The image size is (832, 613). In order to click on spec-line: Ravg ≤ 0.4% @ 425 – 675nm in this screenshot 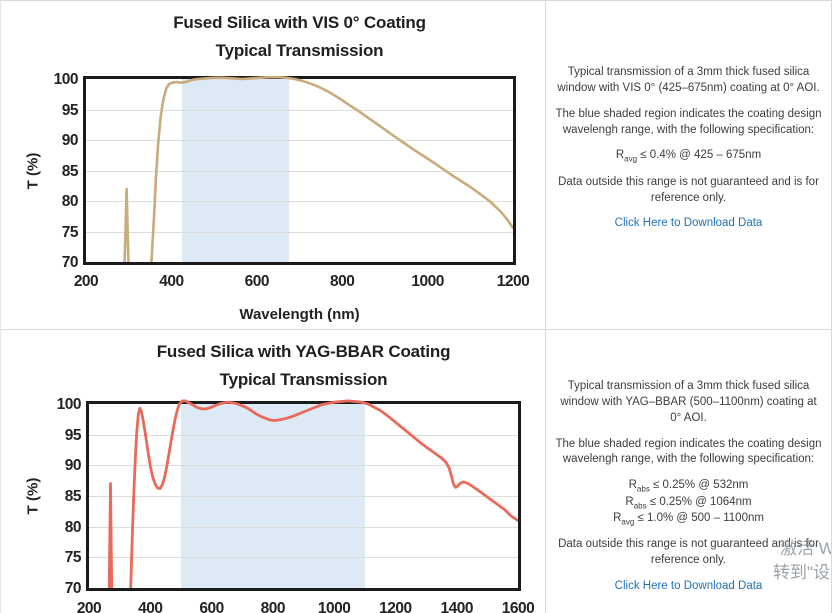, I will do `click(688, 156)`.